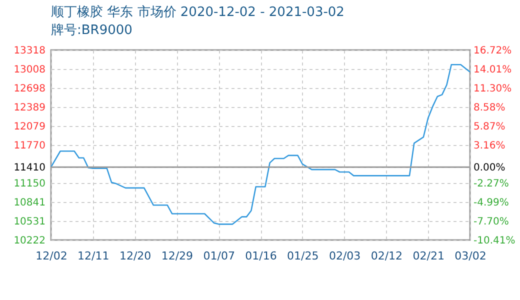 The width and height of the screenshot is (520, 300). What do you see at coordinates (428, 256) in the screenshot?
I see `x-tick-label: 02/21` at bounding box center [428, 256].